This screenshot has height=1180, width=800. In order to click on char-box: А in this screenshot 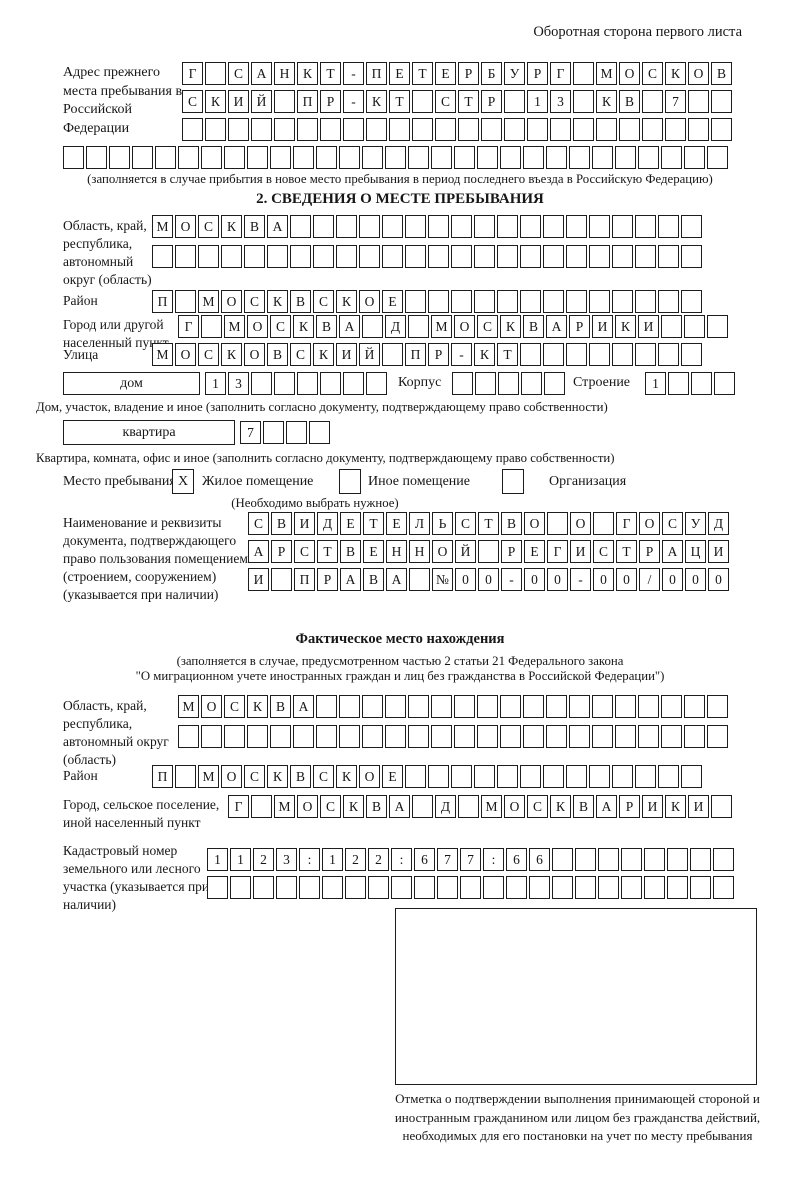, I will do `click(606, 806)`.